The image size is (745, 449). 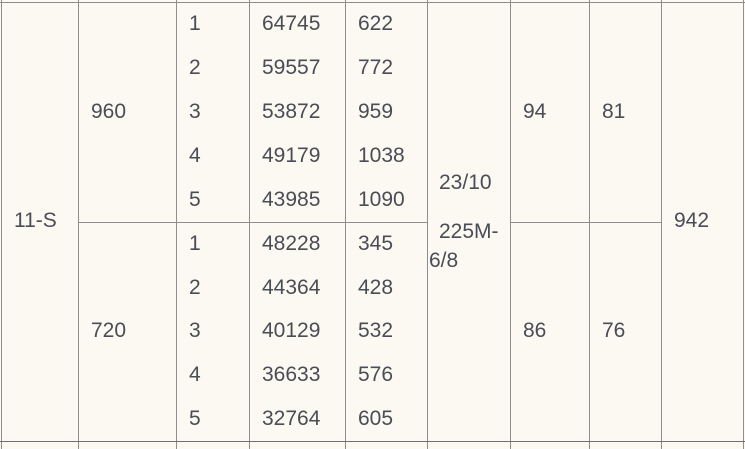 What do you see at coordinates (291, 67) in the screenshot?
I see `value-a-cell: 59557` at bounding box center [291, 67].